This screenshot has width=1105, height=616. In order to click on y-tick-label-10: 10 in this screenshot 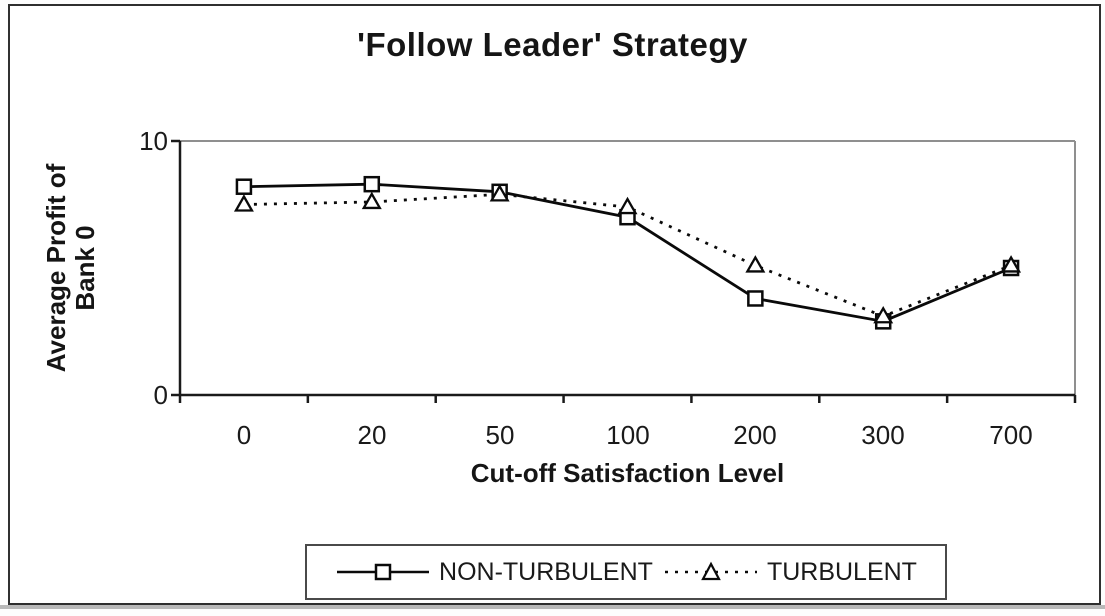, I will do `click(153, 141)`.